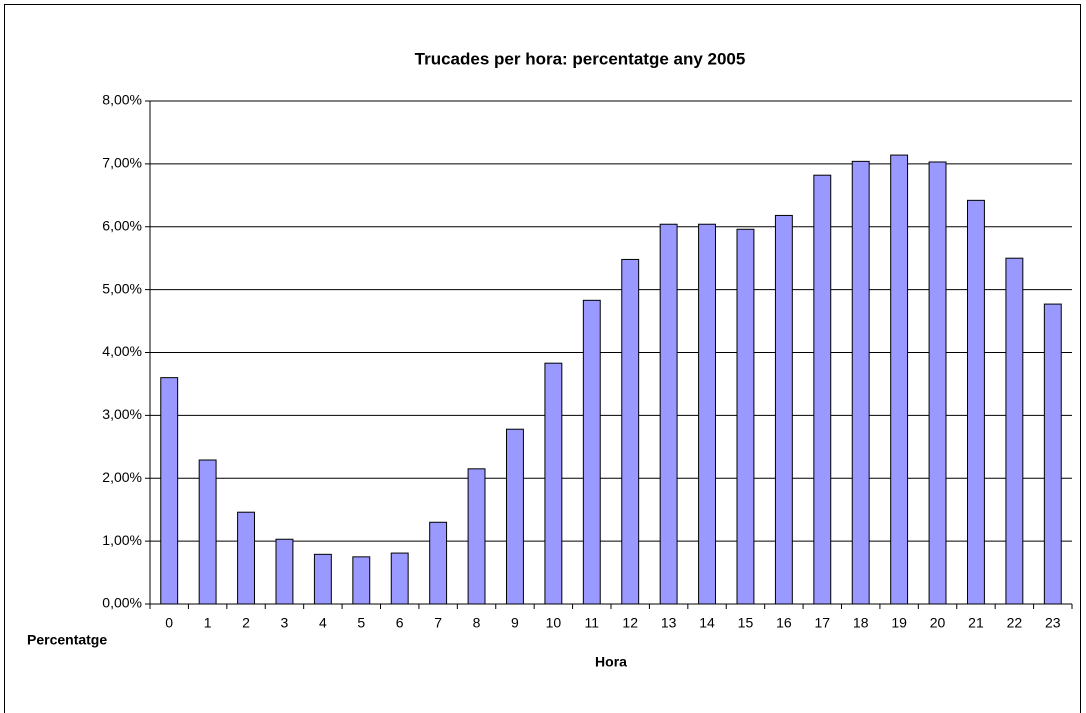  I want to click on y-tick-label: 6,00%, so click(122, 225).